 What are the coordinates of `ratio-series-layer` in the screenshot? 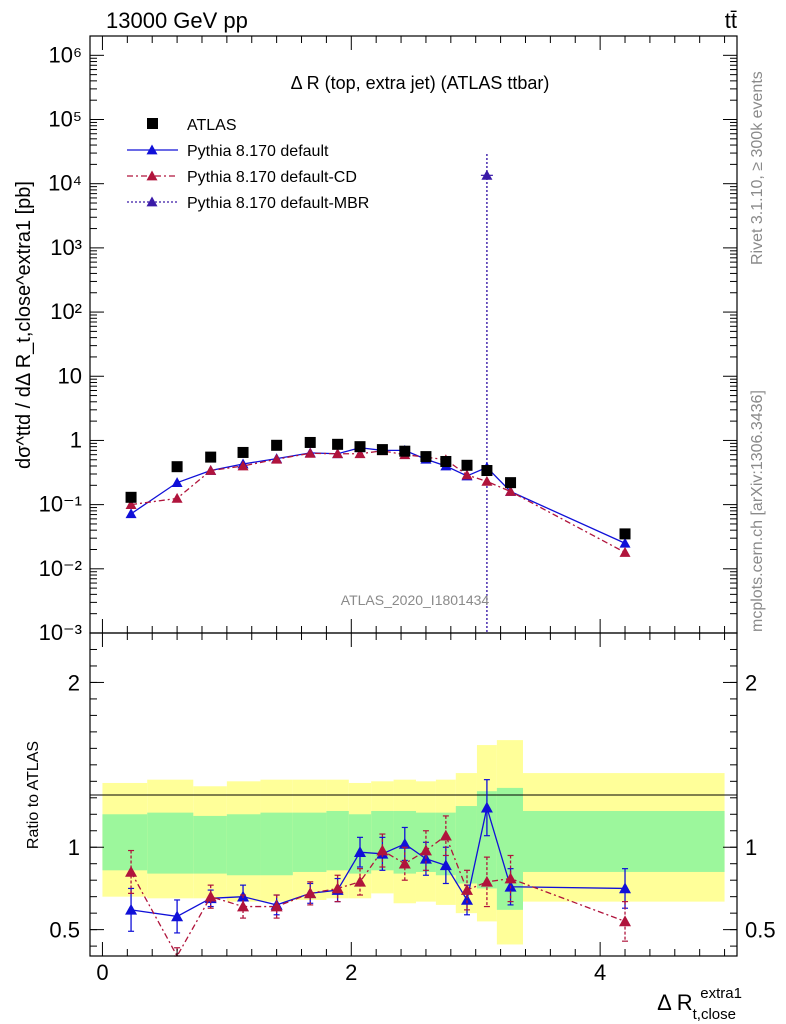 It's located at (378, 868).